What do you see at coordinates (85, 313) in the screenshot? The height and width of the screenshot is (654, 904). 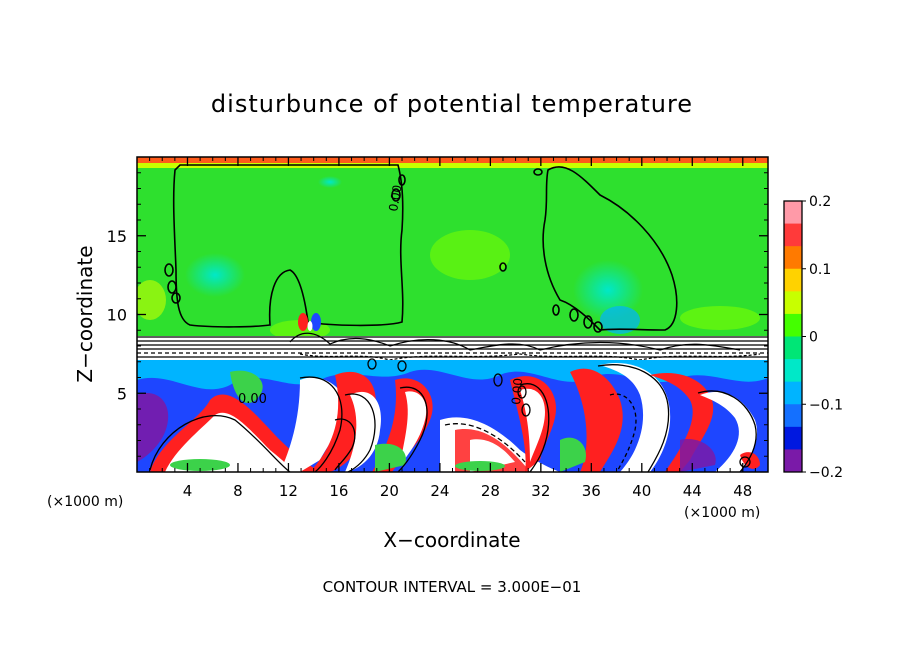 I see `y-axis-label: Z−coordinate` at bounding box center [85, 313].